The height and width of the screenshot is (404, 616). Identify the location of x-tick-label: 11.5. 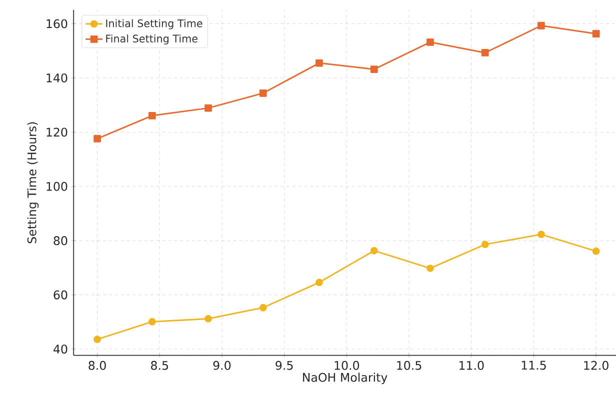
(534, 365).